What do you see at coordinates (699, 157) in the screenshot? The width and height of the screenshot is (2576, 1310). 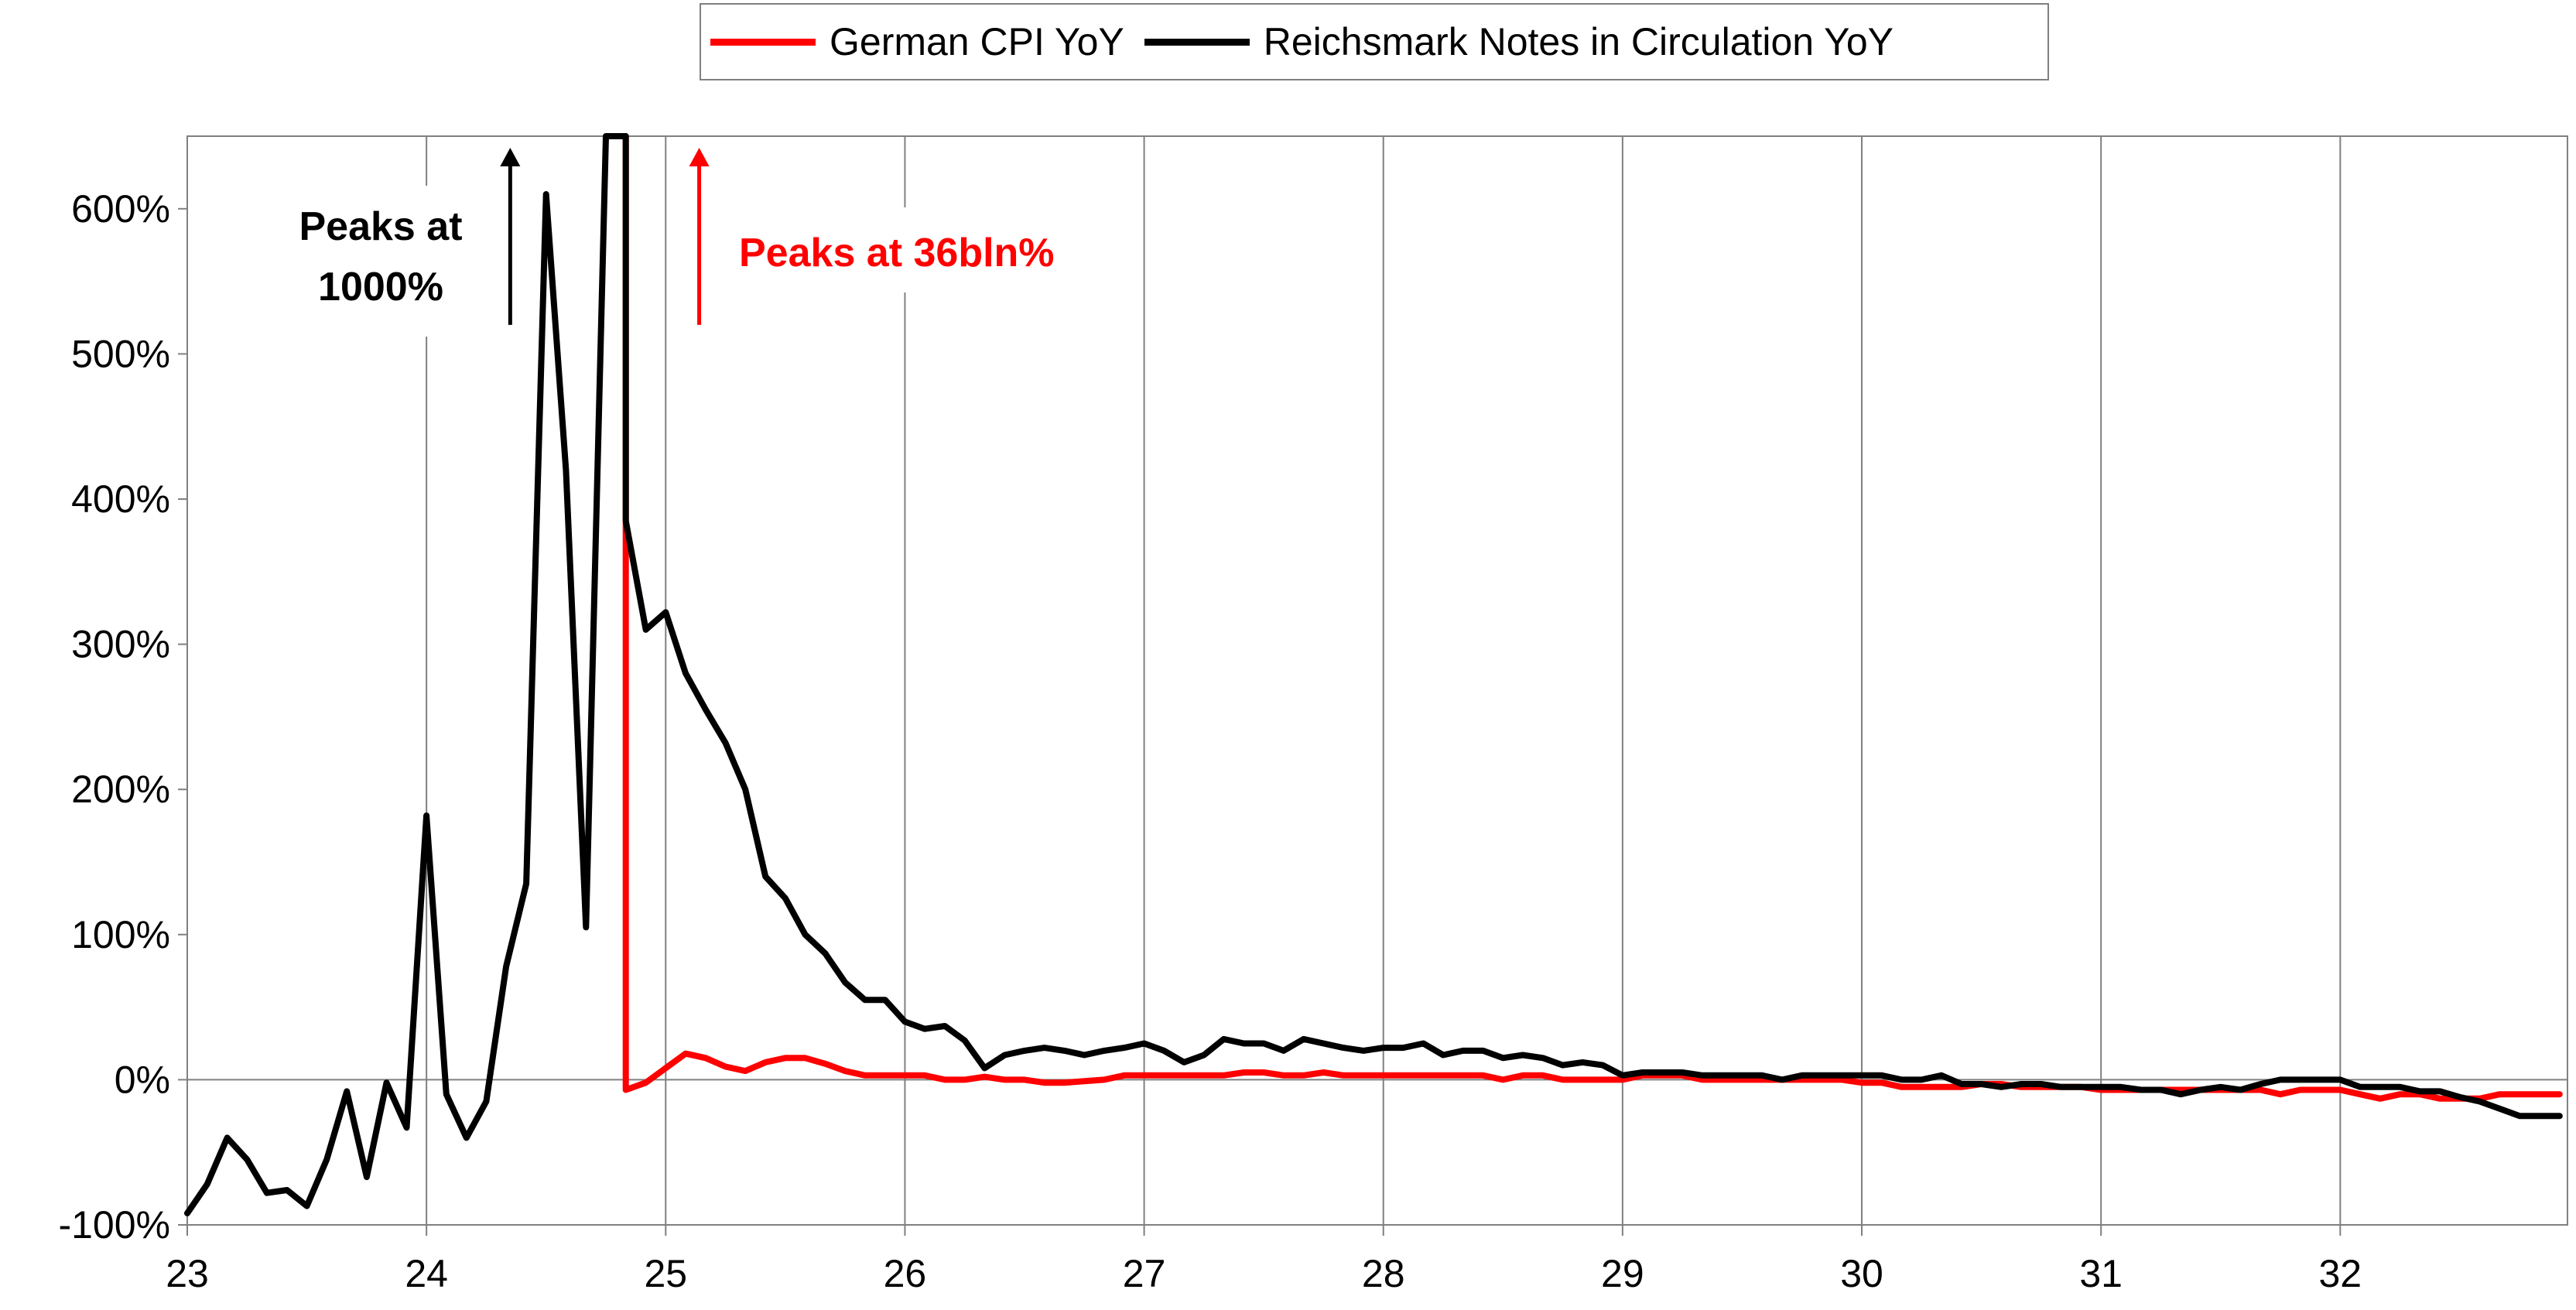 I see `annotation-arrow-head-red` at bounding box center [699, 157].